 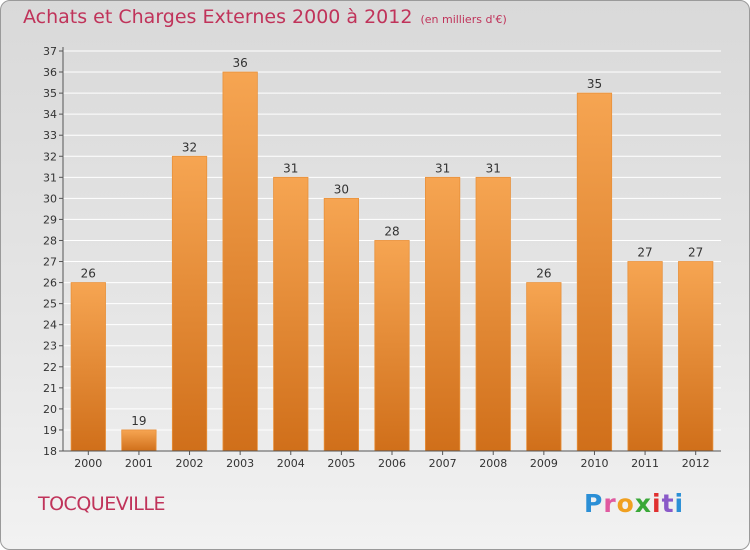 What do you see at coordinates (696, 463) in the screenshot?
I see `x-tick-label: 2012` at bounding box center [696, 463].